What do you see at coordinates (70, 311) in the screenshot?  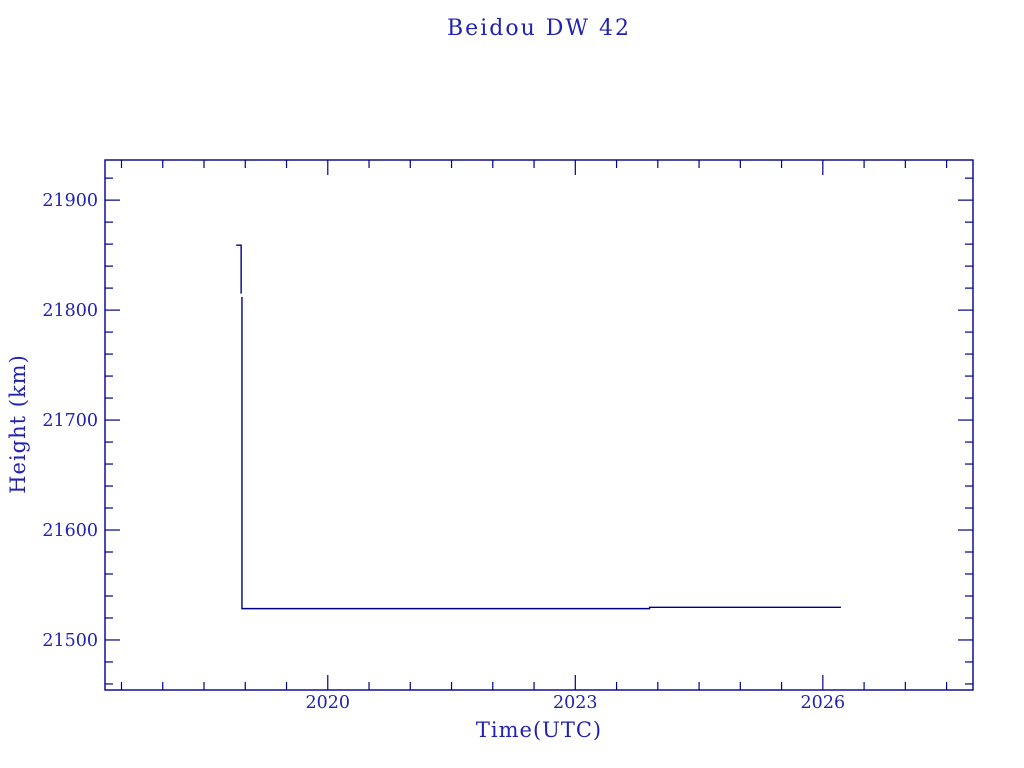 I see `y-tick-label: 21800` at bounding box center [70, 311].